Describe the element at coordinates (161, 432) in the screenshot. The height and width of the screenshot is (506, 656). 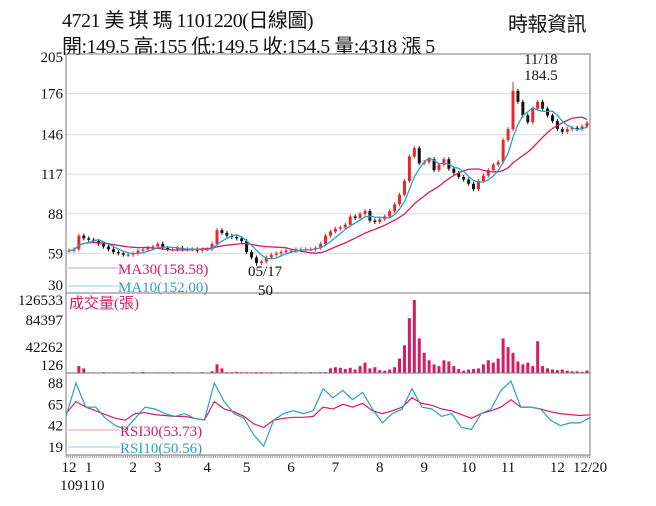
I see `rsi30-legend: RSI30(53.73)` at that location.